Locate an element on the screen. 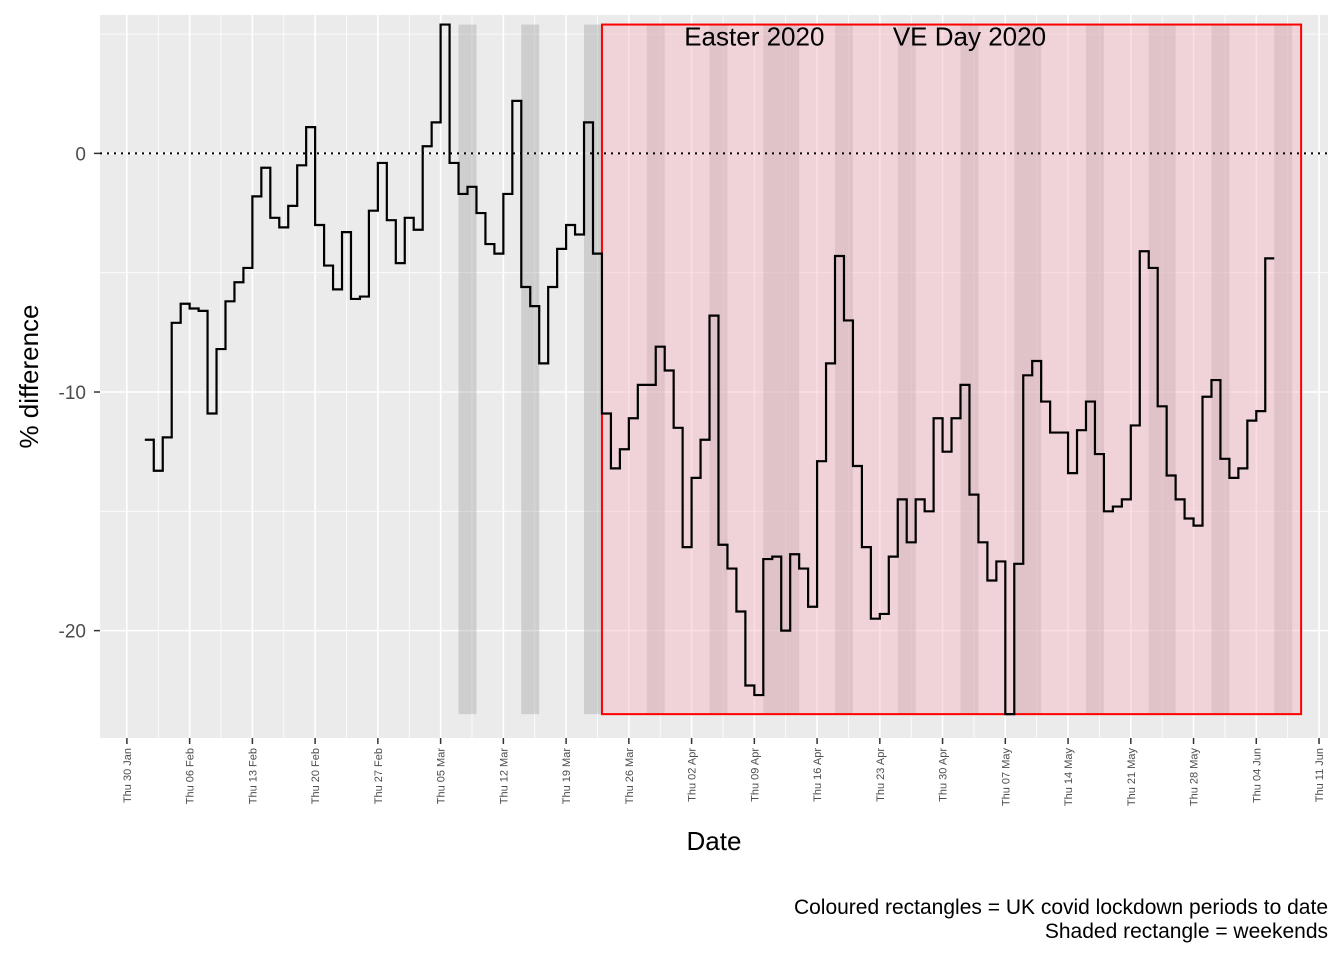  x-tick-label: Thu 06 Feb is located at coordinates (191, 776).